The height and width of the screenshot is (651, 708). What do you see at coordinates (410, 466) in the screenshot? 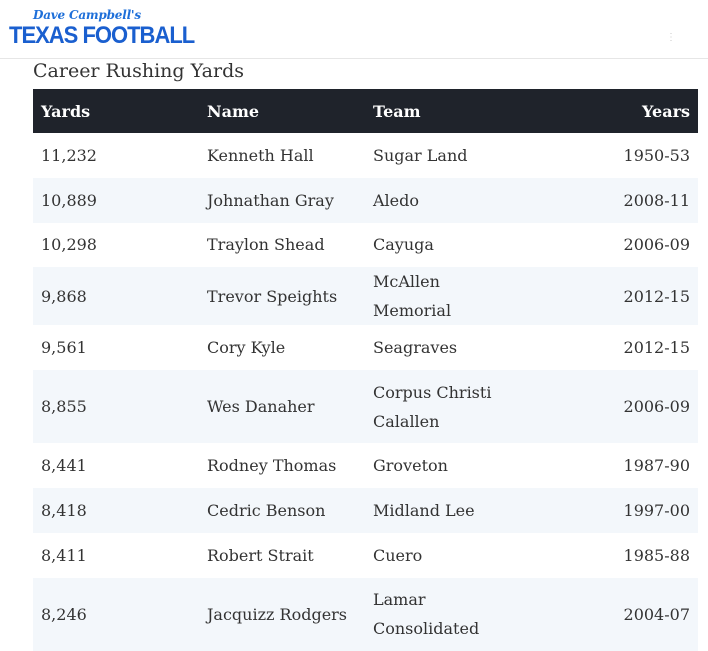
I see `cell-team: Groveton` at bounding box center [410, 466].